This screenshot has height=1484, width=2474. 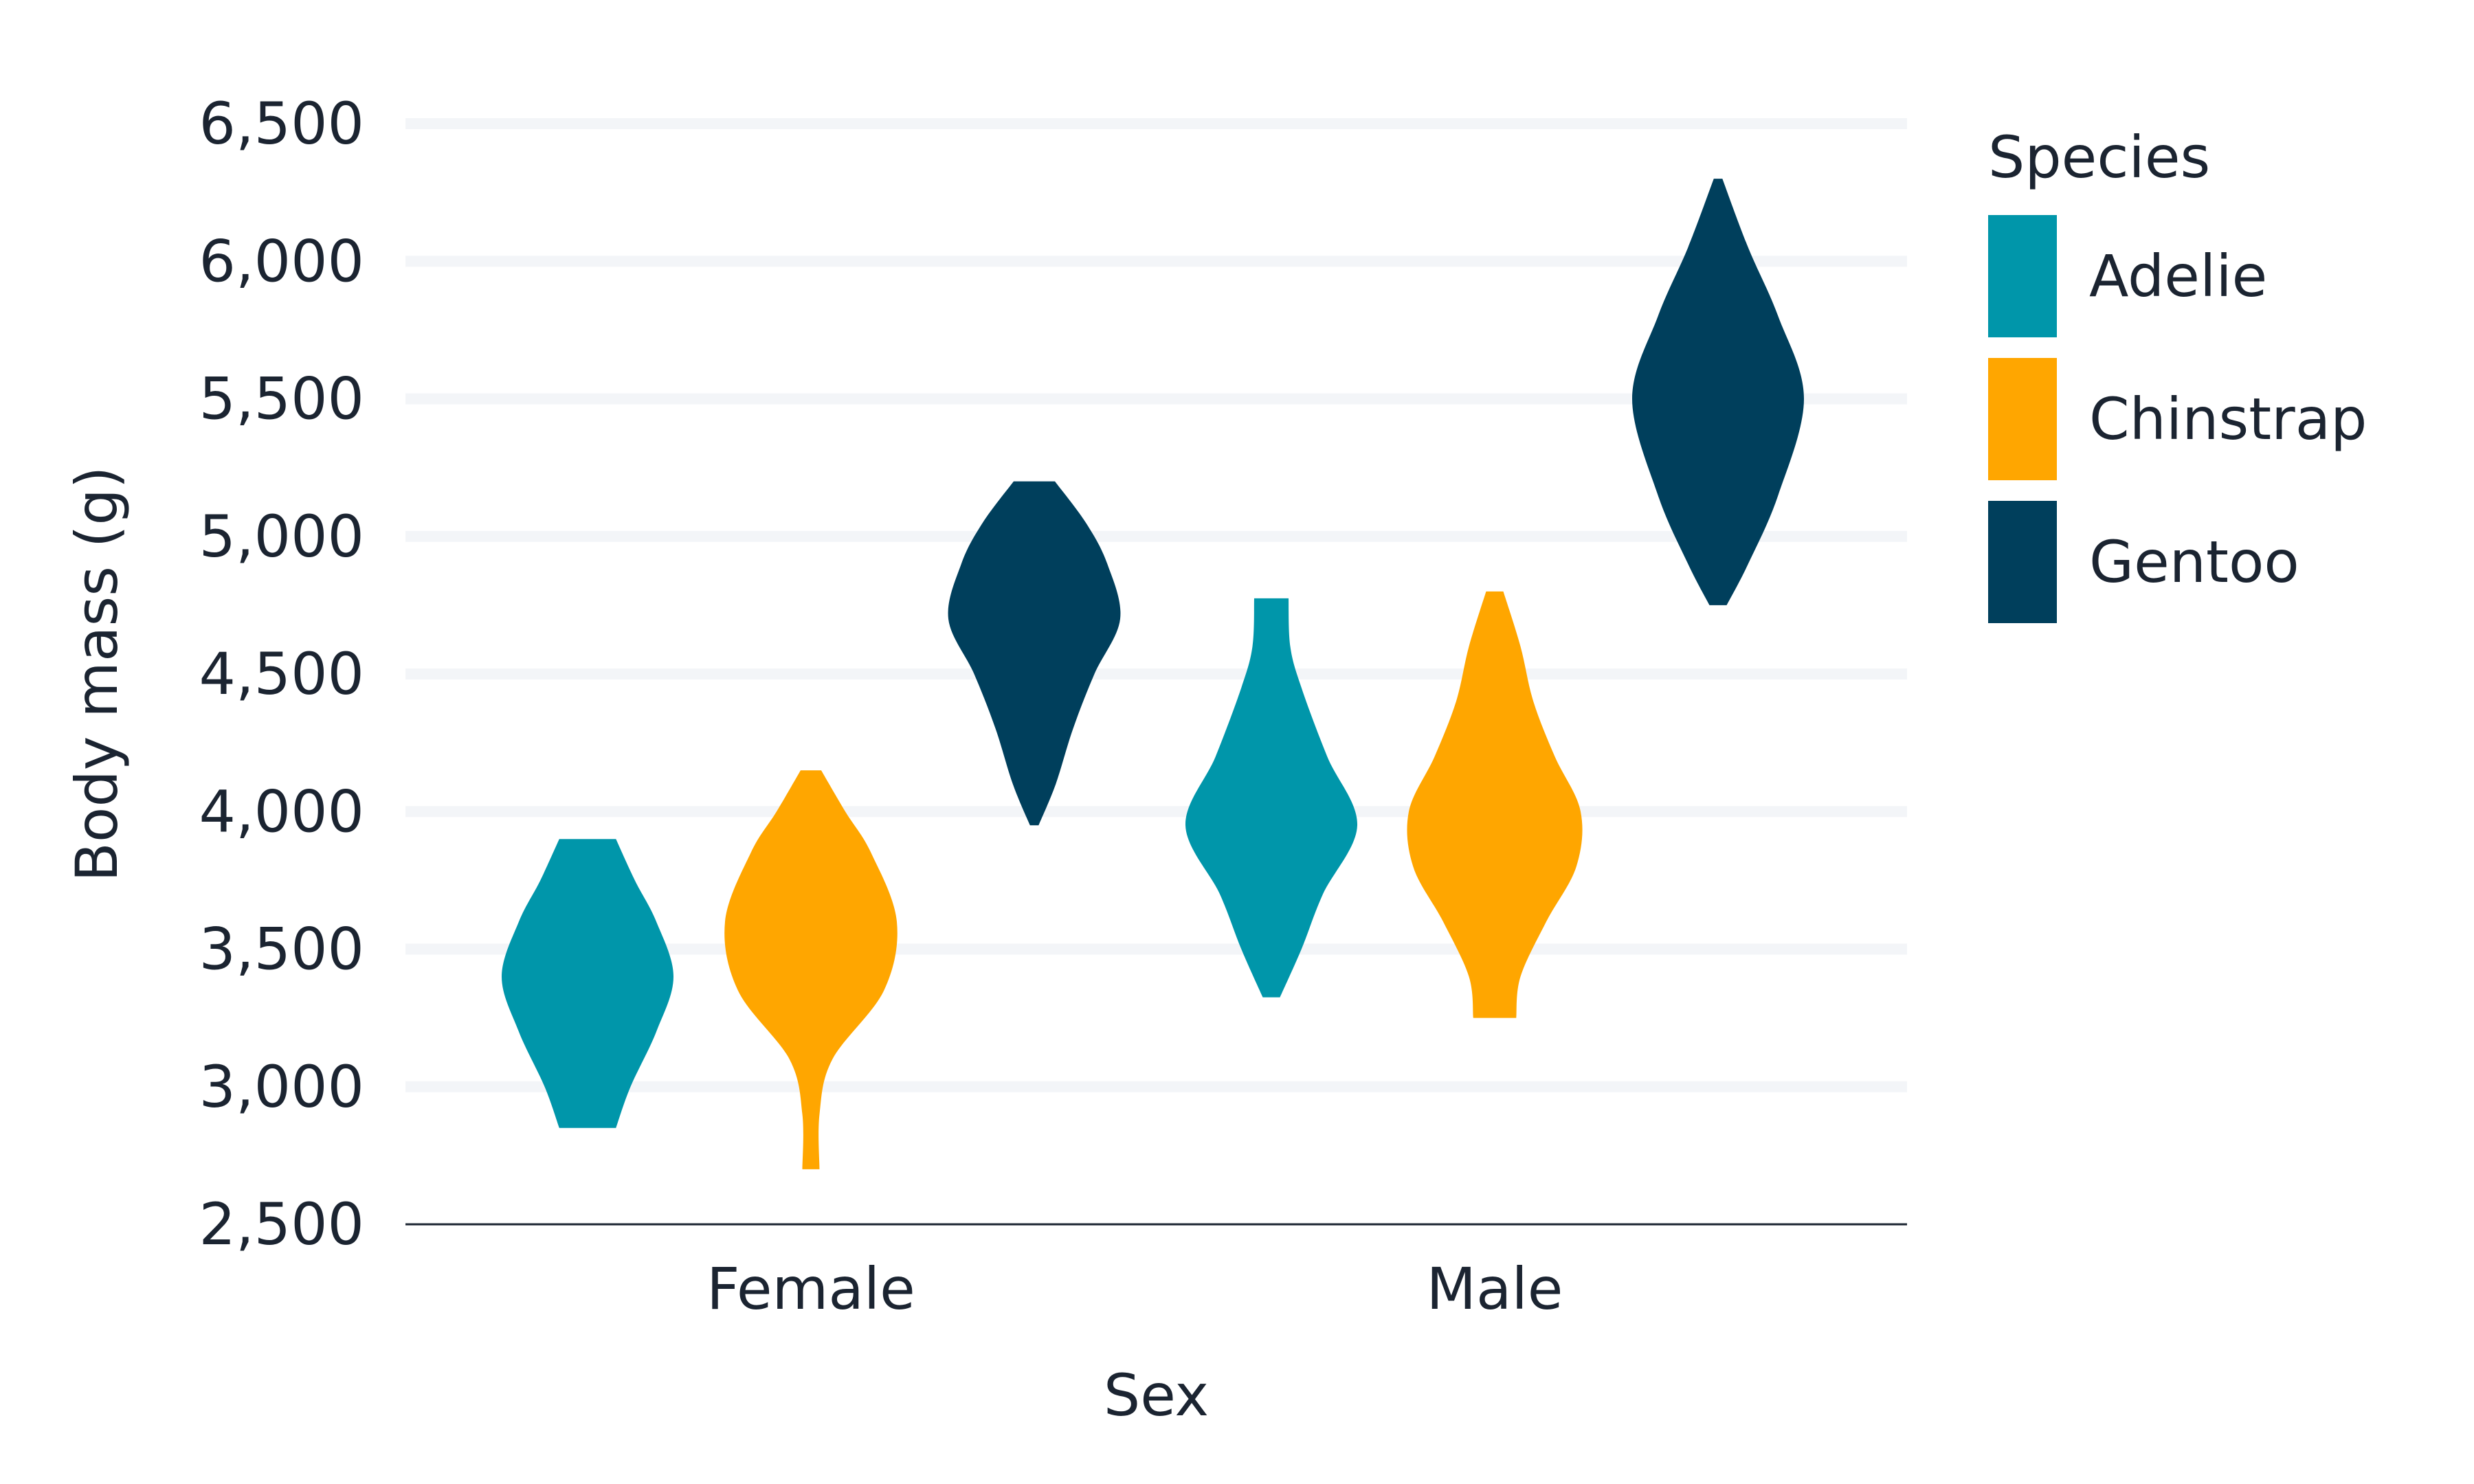 What do you see at coordinates (2228, 419) in the screenshot?
I see `legend-label-chinstrap: Chinstrap` at bounding box center [2228, 419].